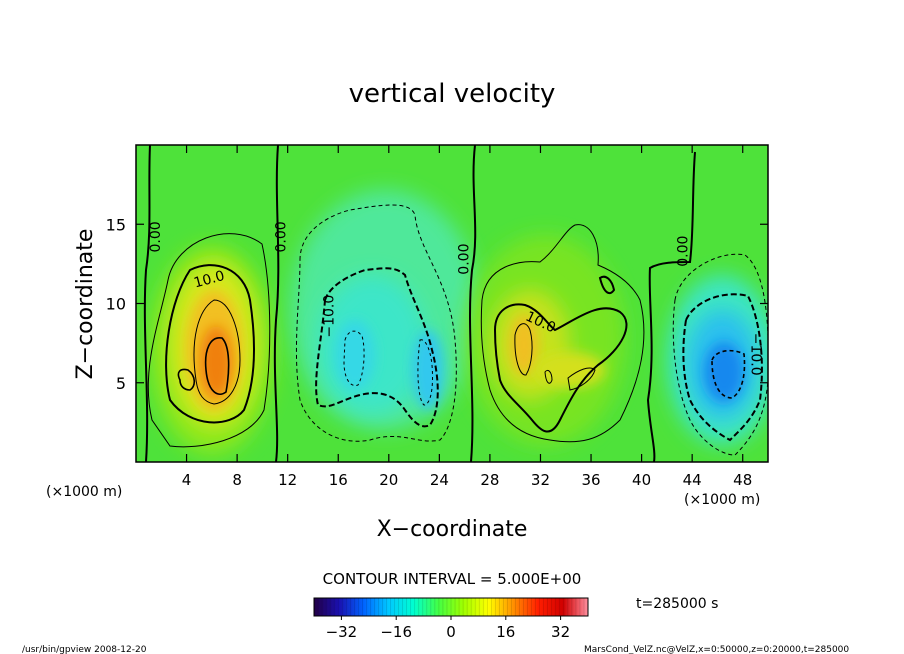 The image size is (904, 654). I want to click on time-label: t=285000 s, so click(677, 604).